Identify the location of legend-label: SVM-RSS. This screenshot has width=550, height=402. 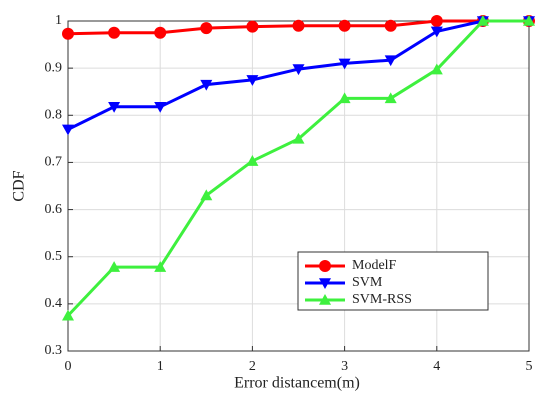
(382, 299).